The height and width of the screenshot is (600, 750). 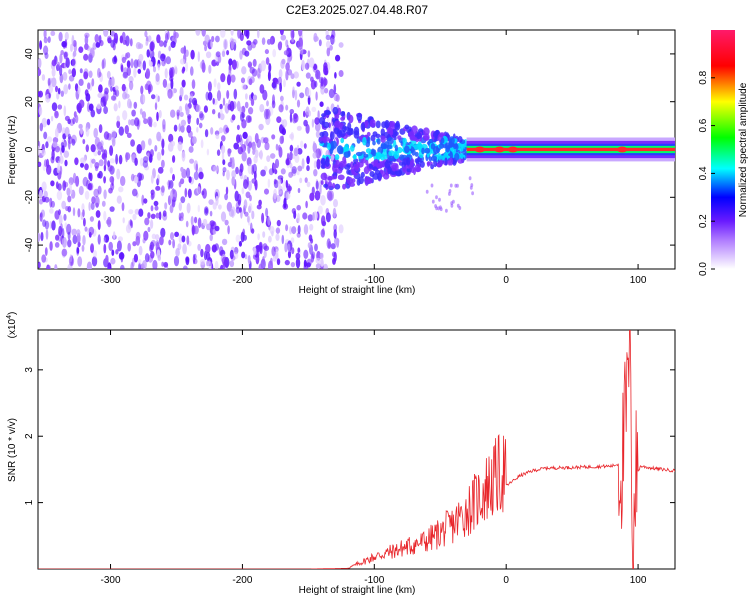 I want to click on y-tick-label: 20, so click(x=29, y=102).